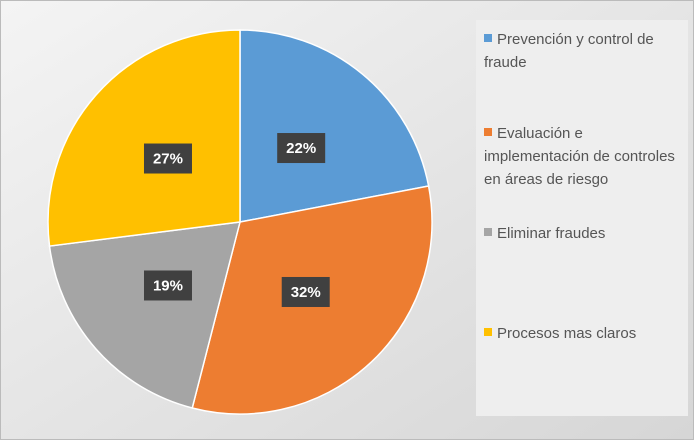 This screenshot has width=694, height=440. I want to click on data-label: 22%, so click(301, 148).